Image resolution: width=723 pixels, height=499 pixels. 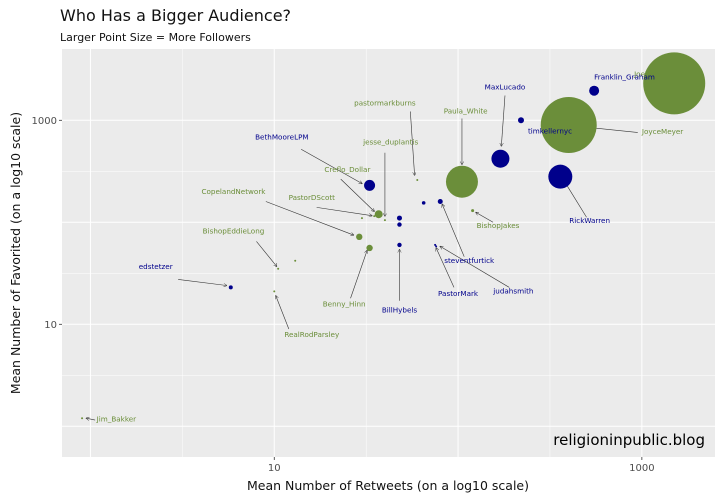 What do you see at coordinates (461, 181) in the screenshot?
I see `point-Paula_White` at bounding box center [461, 181].